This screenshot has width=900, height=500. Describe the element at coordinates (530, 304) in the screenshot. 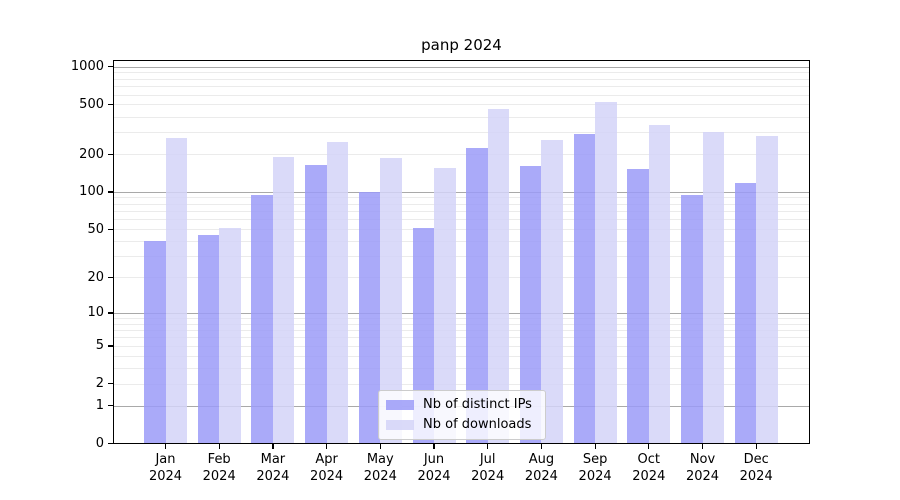

I see `bar-distinct-ips-aug` at that location.